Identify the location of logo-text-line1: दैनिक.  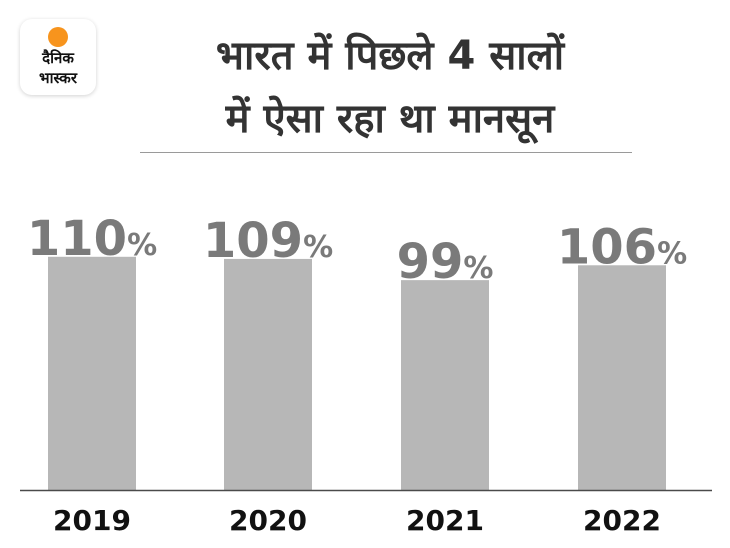
(58, 58).